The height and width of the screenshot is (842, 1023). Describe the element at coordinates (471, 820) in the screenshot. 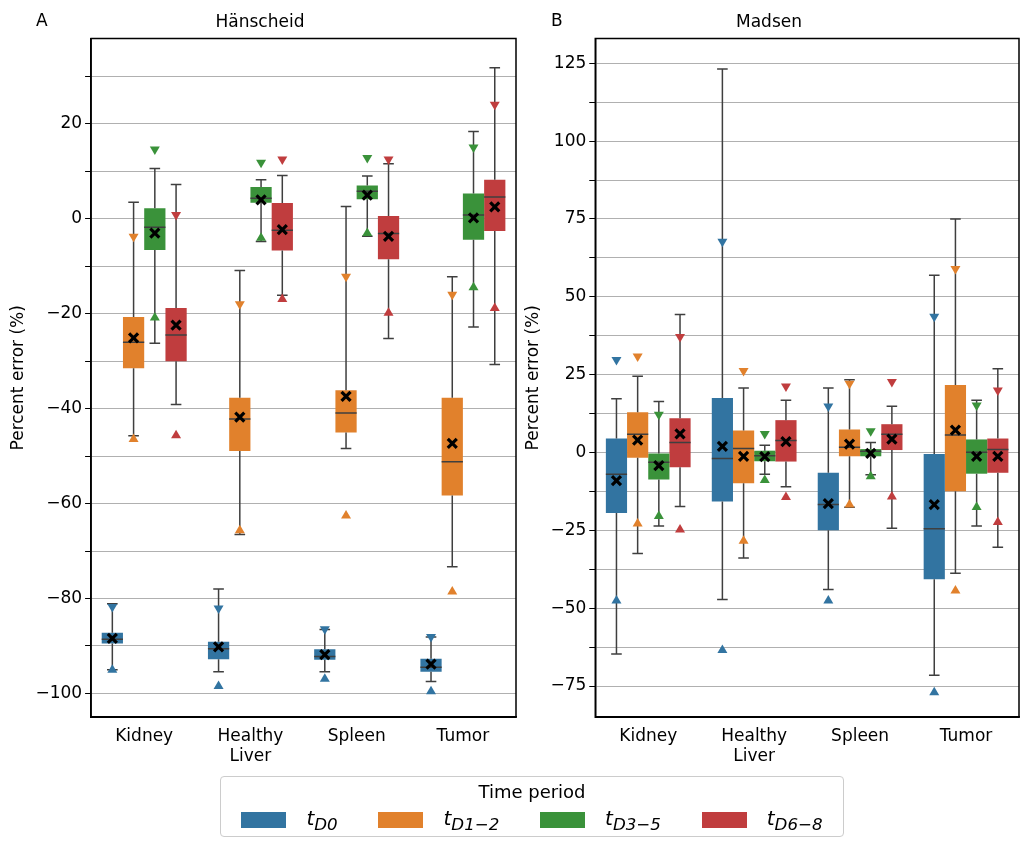

I see `legend-label: t$_{D1−2}$` at that location.